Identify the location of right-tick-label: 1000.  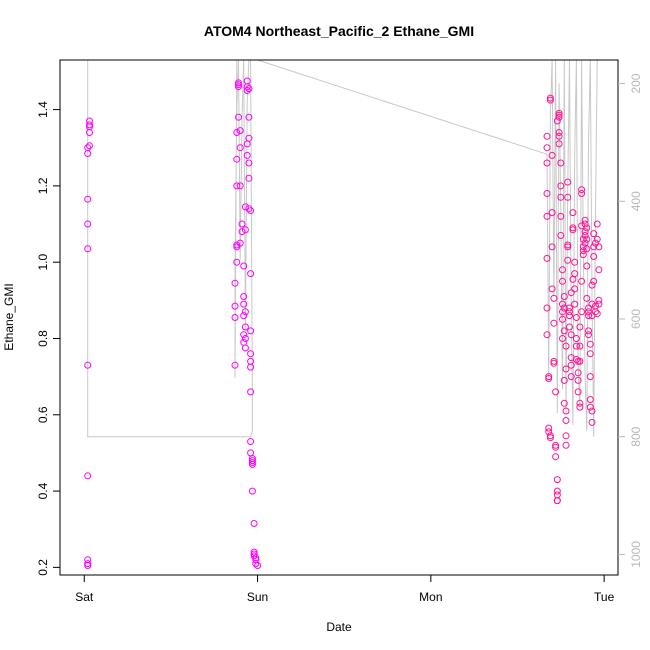
(636, 554).